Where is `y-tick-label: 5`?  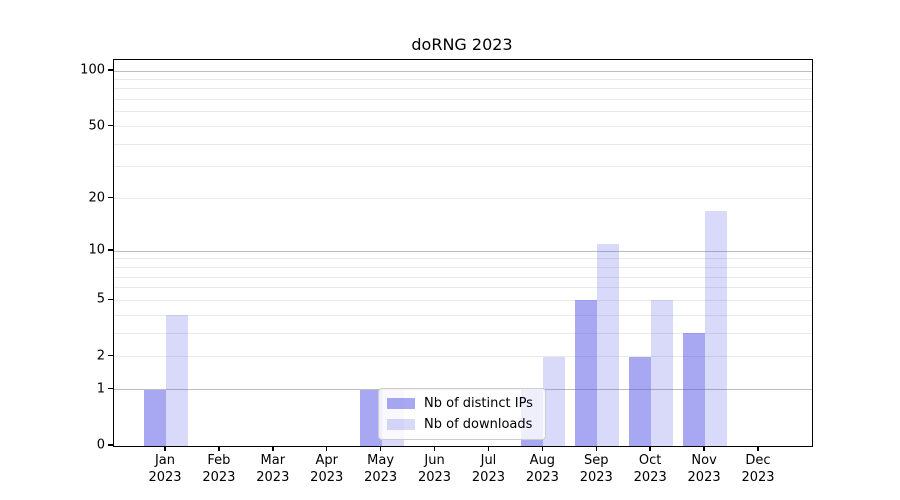 y-tick-label: 5 is located at coordinates (100, 299).